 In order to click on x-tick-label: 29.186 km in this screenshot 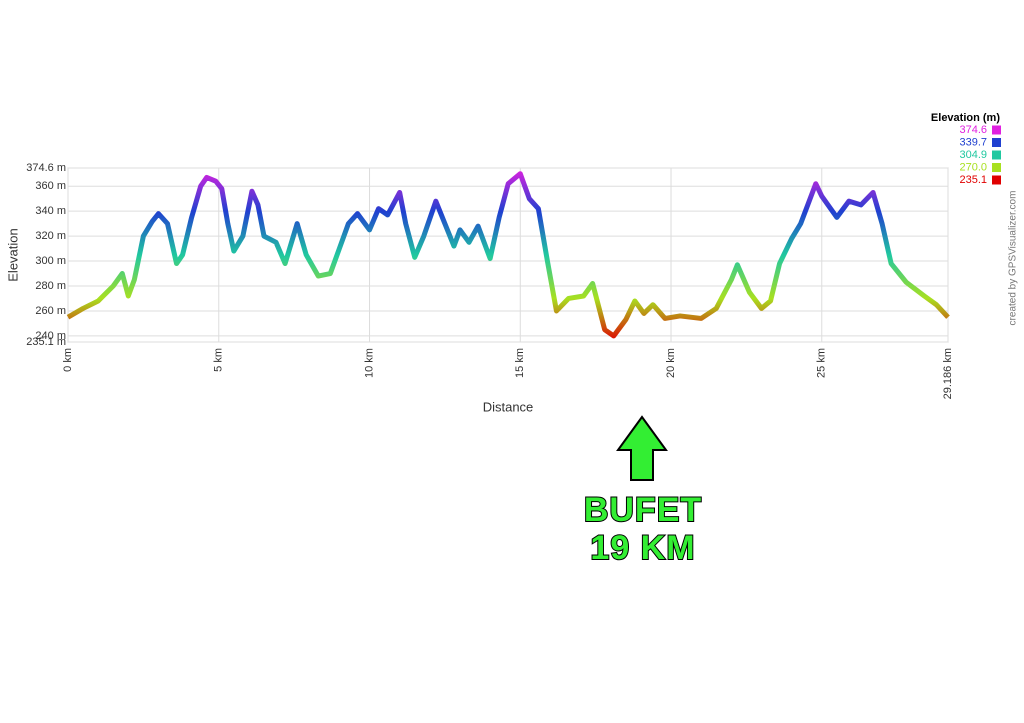, I will do `click(948, 373)`.